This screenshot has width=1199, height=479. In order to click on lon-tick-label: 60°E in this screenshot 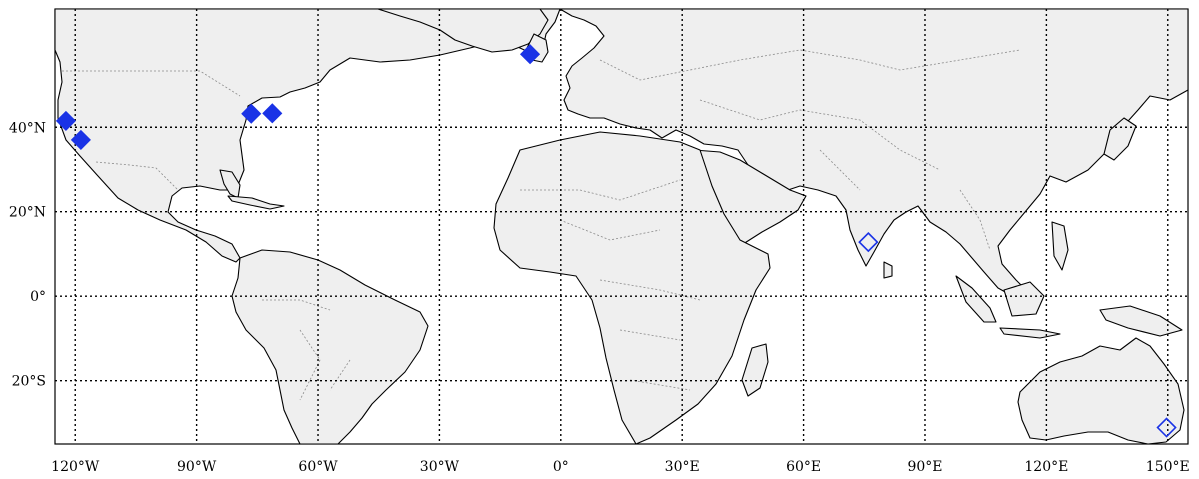, I will do `click(803, 467)`.